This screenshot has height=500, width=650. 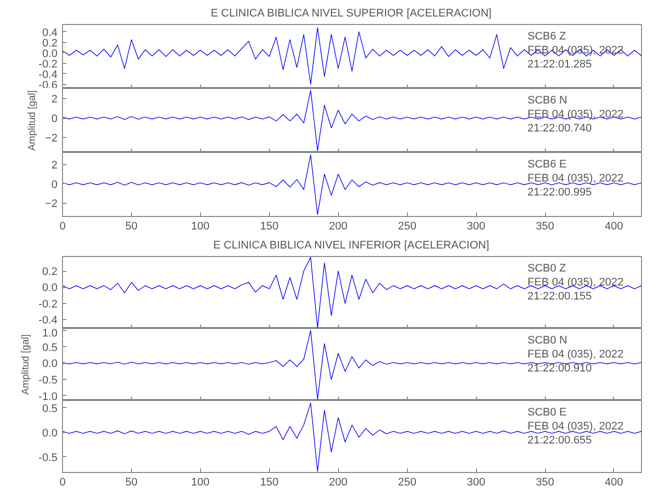 I want to click on annotation: SCB6 N, so click(x=548, y=100).